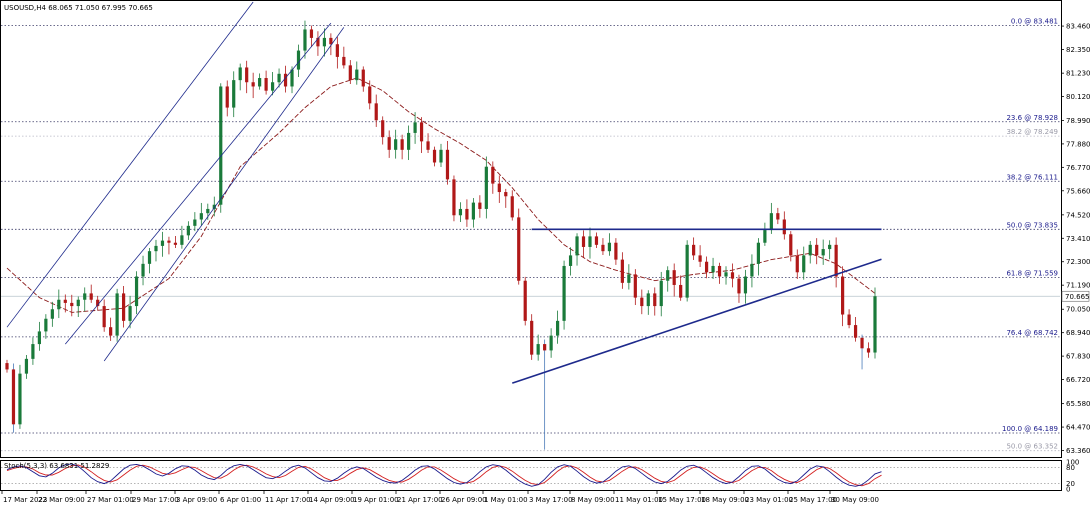 The height and width of the screenshot is (507, 1090). Describe the element at coordinates (56, 466) in the screenshot. I see `stochastic-label: Stoch(5,3,3) 63.6831 51.2829` at that location.